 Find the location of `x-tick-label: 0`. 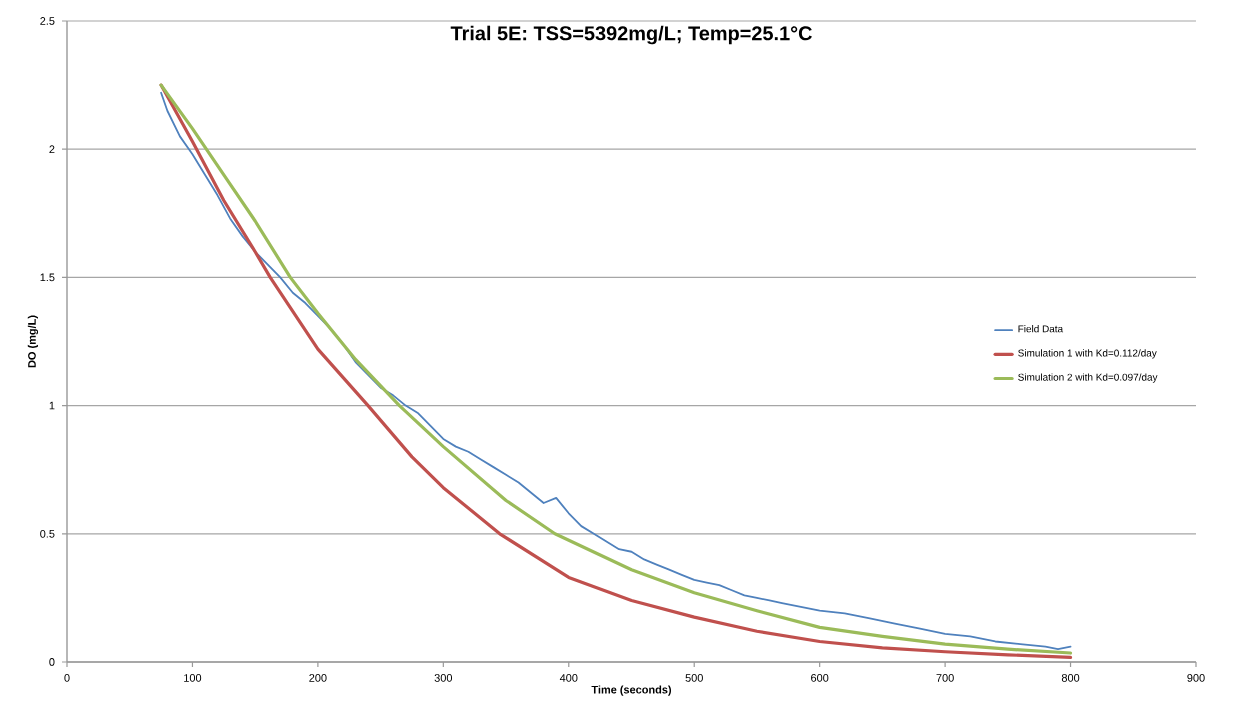

x-tick-label: 0 is located at coordinates (67, 678).